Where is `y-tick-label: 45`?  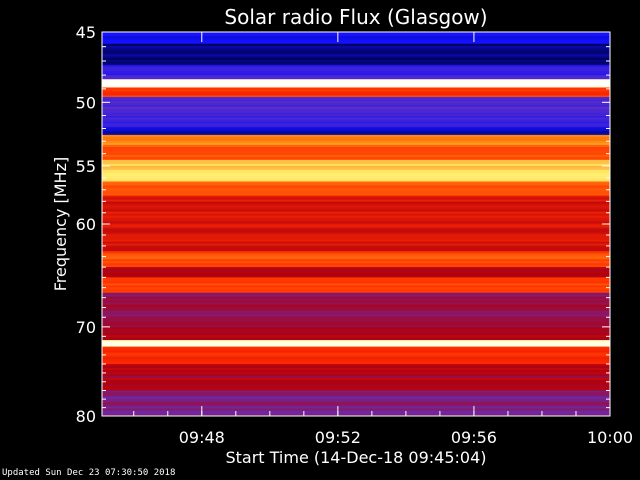
y-tick-label: 45 is located at coordinates (86, 32).